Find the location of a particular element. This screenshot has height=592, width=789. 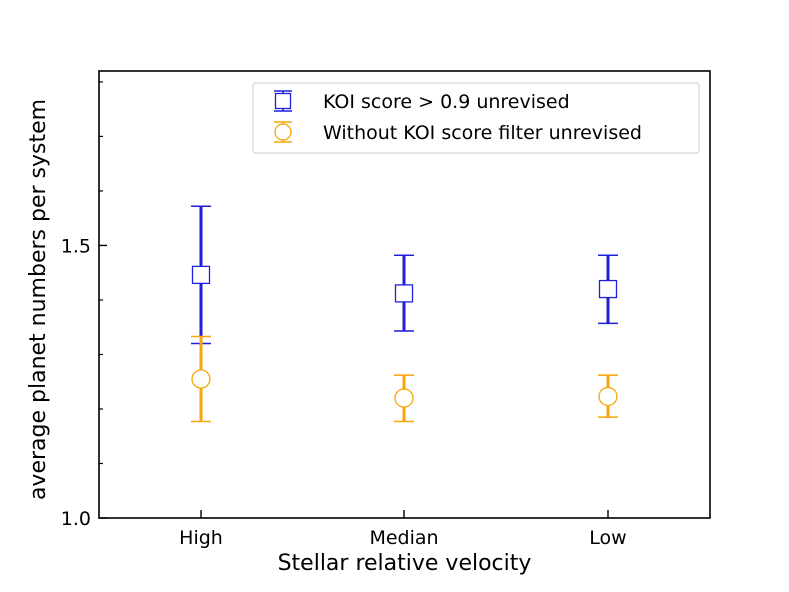

y-tick-label: 1.5 is located at coordinates (76, 246).